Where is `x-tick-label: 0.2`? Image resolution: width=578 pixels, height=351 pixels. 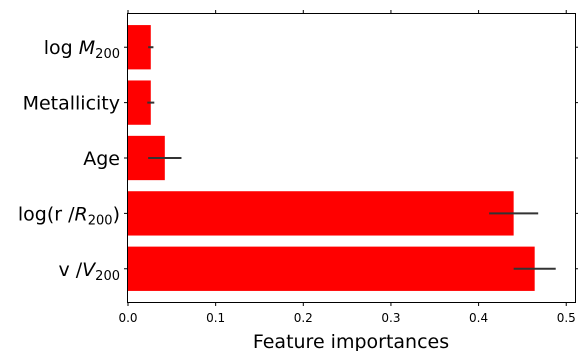
x-tick-label: 0.2 is located at coordinates (303, 318).